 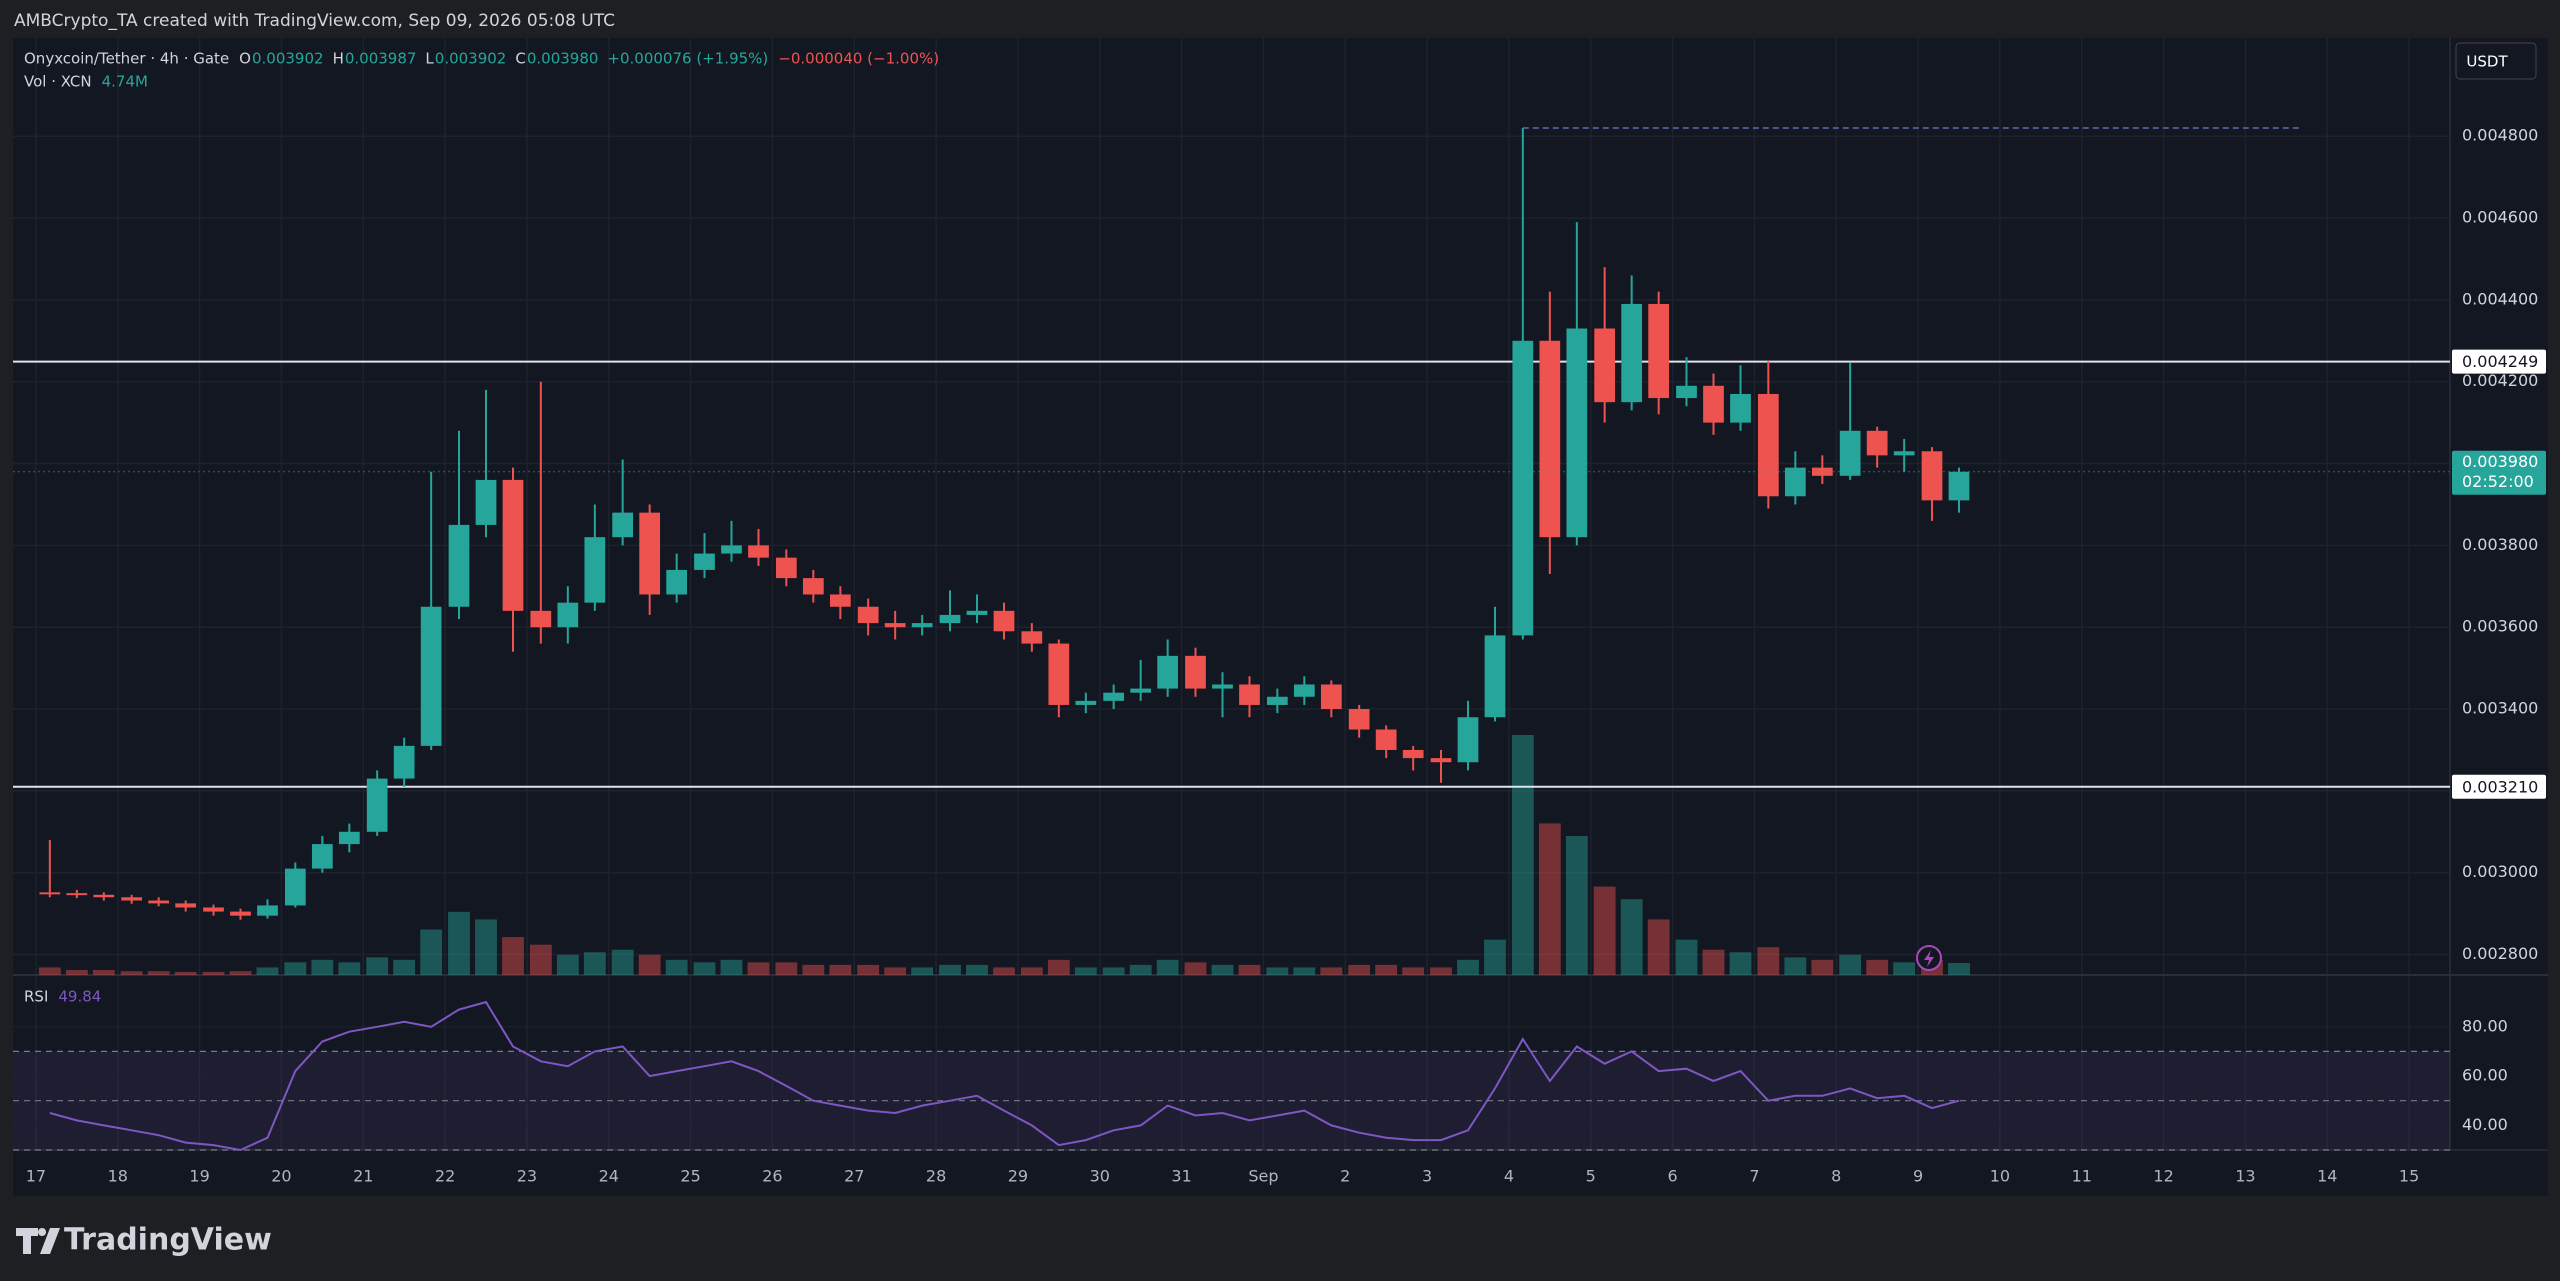 I want to click on brand-icon, so click(x=38, y=1241).